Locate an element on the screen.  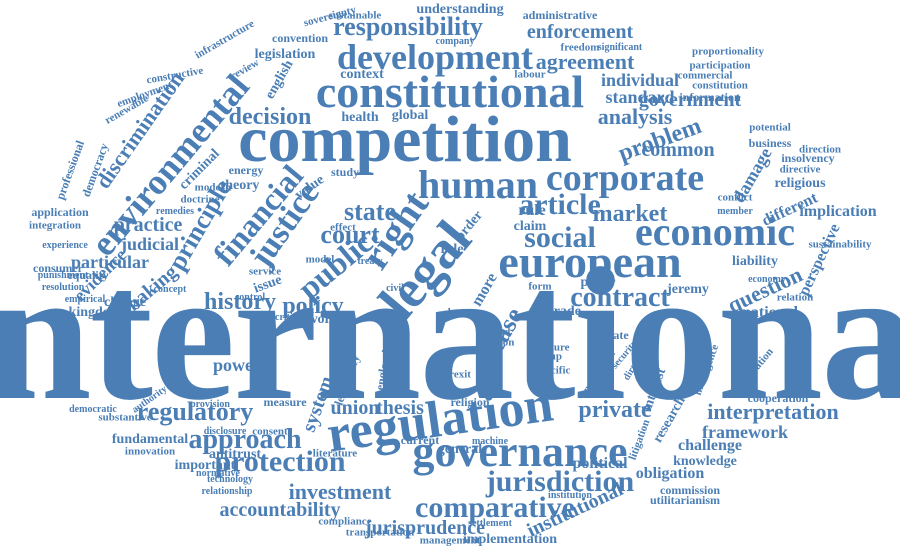
cloud-word: equality is located at coordinates (88, 275).